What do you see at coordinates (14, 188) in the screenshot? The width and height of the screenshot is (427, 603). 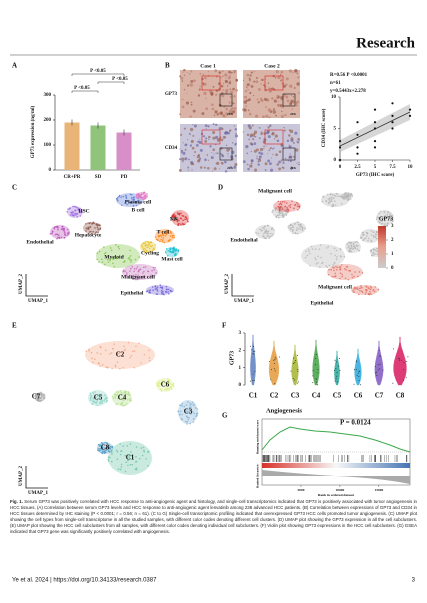 I see `panel-label: C` at bounding box center [14, 188].